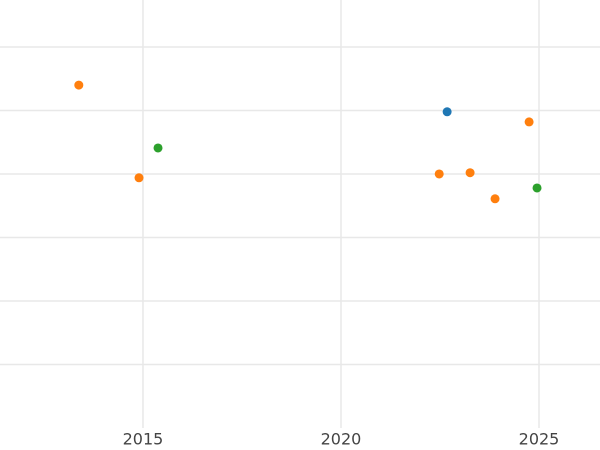  Describe the element at coordinates (143, 439) in the screenshot. I see `x-tick-label: 2015` at that location.